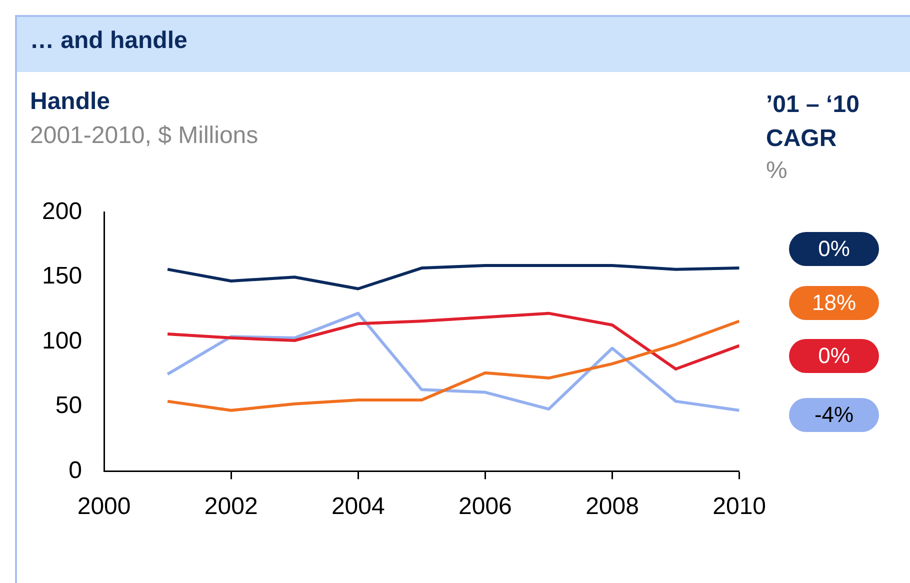 The height and width of the screenshot is (583, 910). I want to click on x-tick-label: 2004, so click(358, 506).